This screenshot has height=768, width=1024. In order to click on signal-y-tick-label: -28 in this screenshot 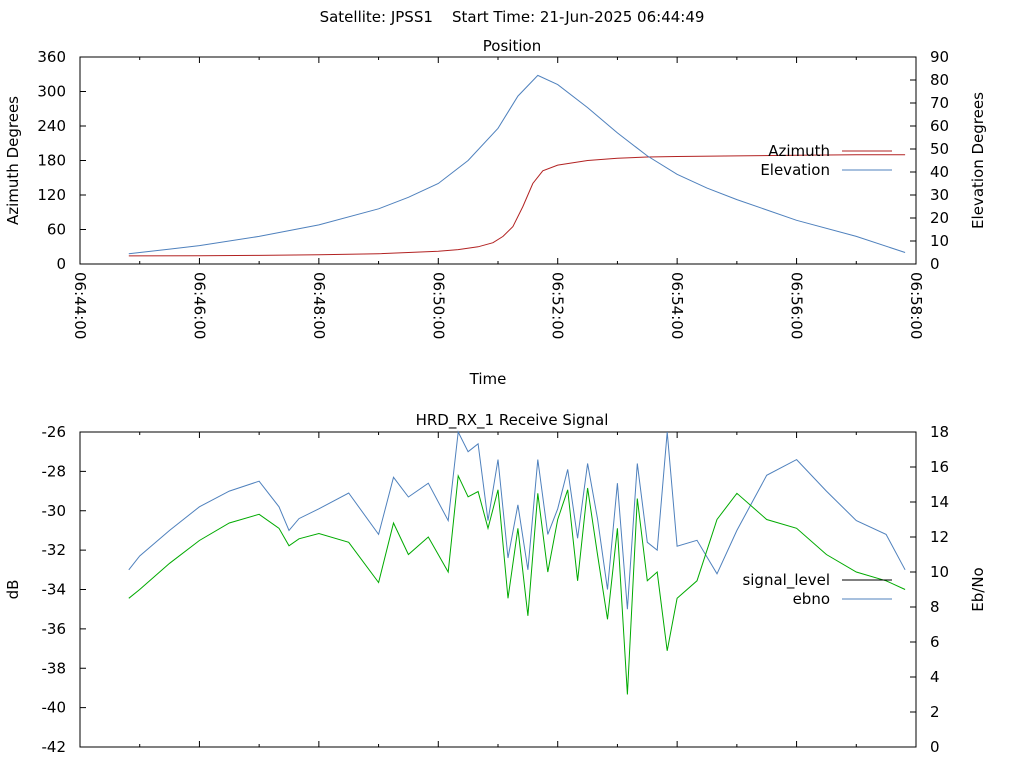, I will do `click(54, 471)`.